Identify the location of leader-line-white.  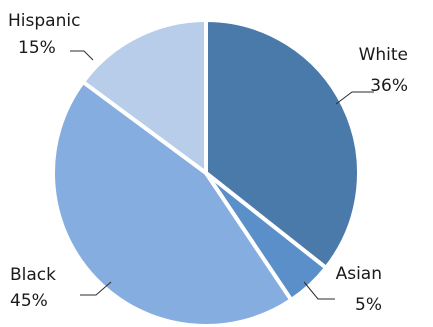
(354, 98).